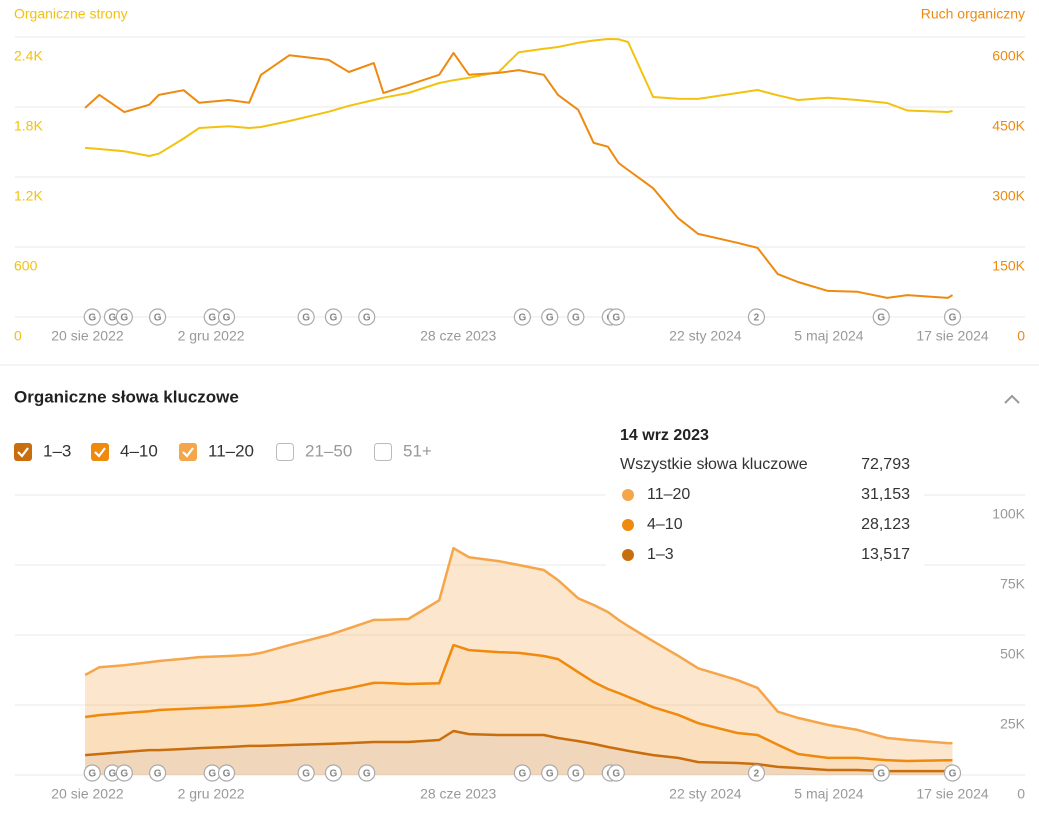 The height and width of the screenshot is (813, 1039). Describe the element at coordinates (1013, 724) in the screenshot. I see `y-tick-label: 25K` at that location.